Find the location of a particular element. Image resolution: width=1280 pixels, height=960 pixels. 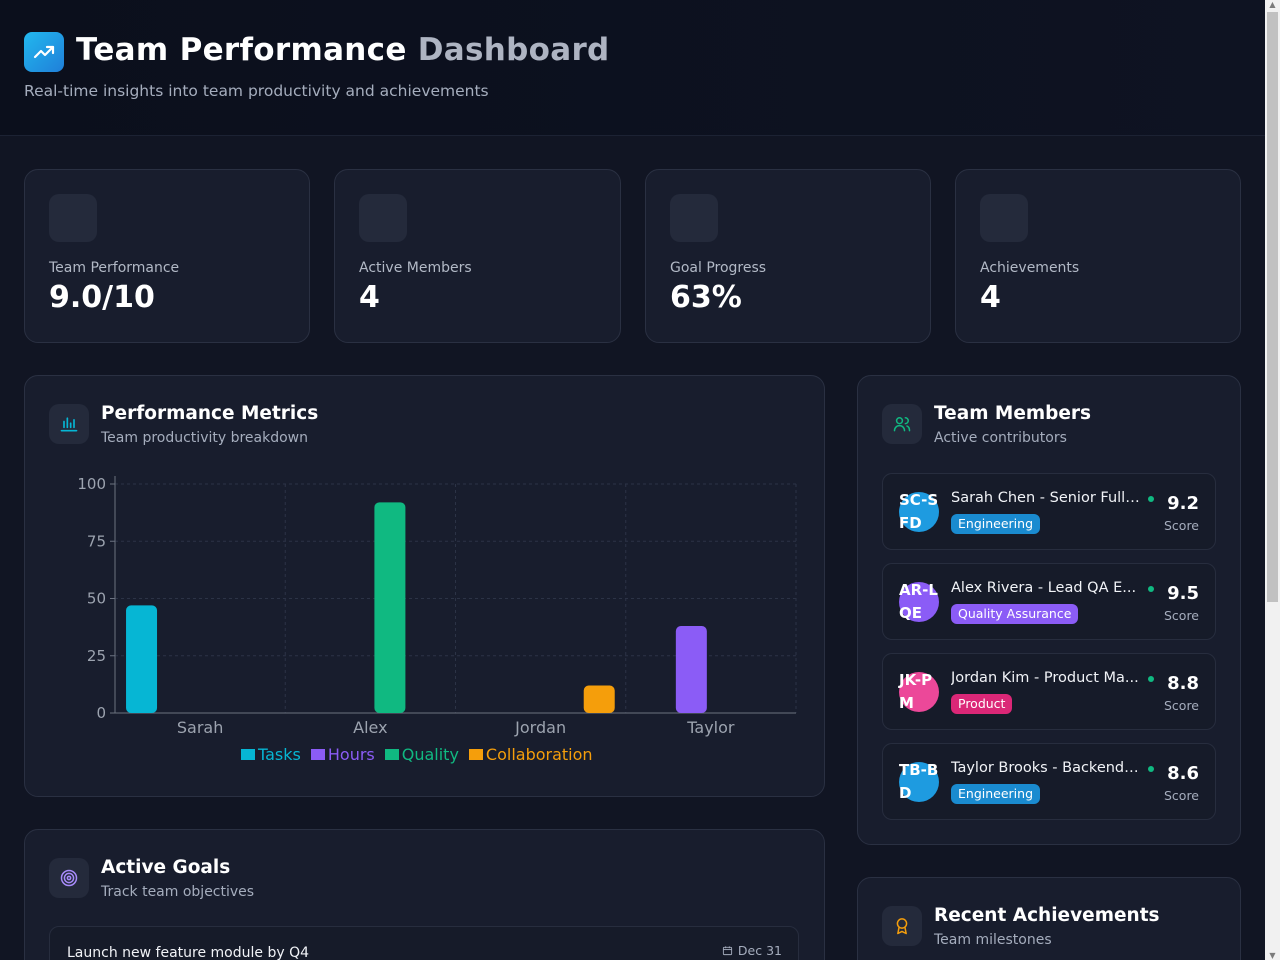

panel-title: Recent Achievements is located at coordinates (1047, 915).